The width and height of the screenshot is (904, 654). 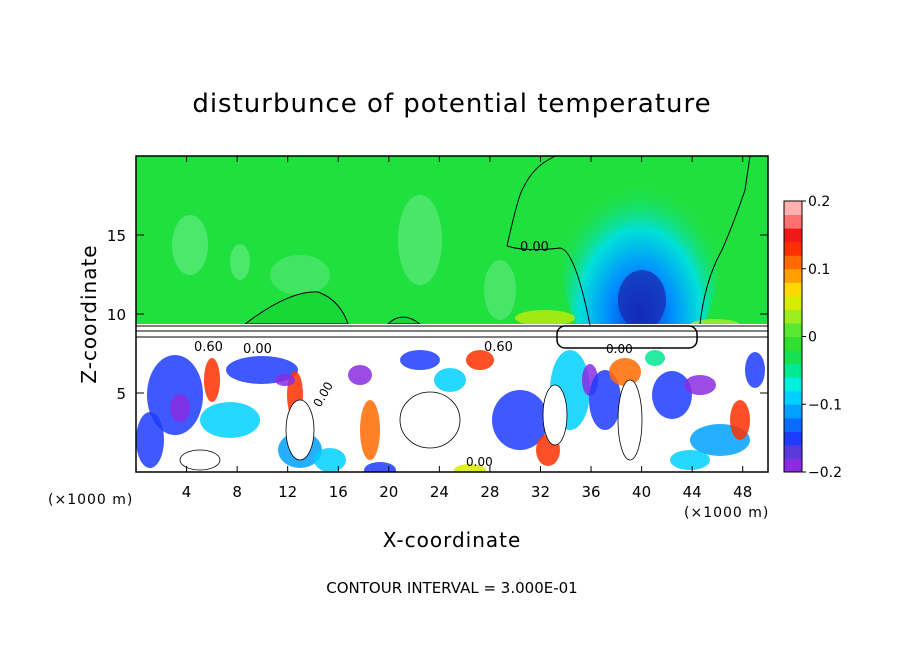 What do you see at coordinates (825, 405) in the screenshot?
I see `colorbar-tick-label: −0.1` at bounding box center [825, 405].